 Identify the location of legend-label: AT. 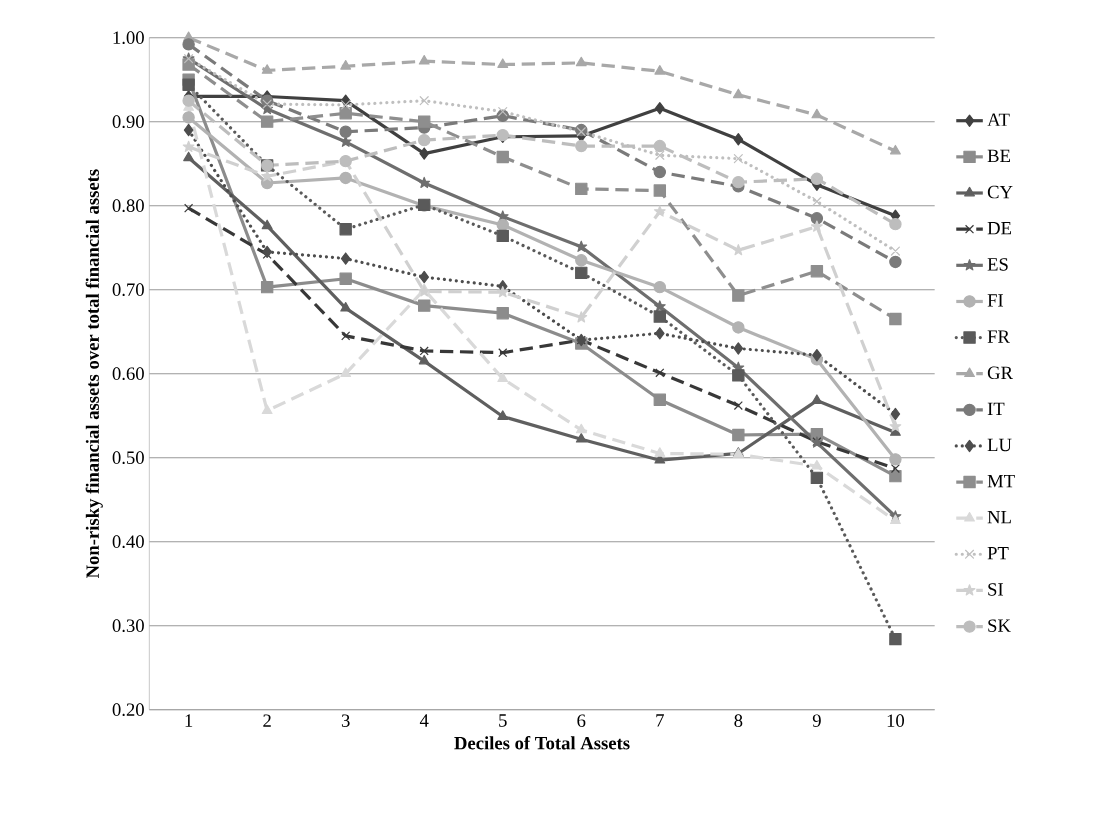
(998, 119).